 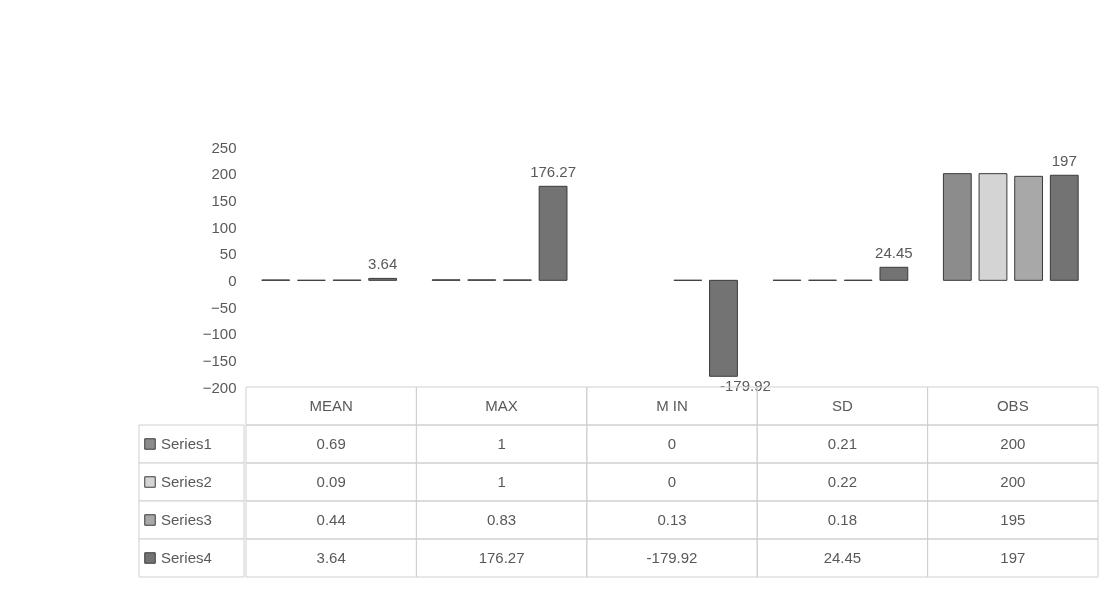 What do you see at coordinates (219, 387) in the screenshot?
I see `y-tick-label: −200` at bounding box center [219, 387].